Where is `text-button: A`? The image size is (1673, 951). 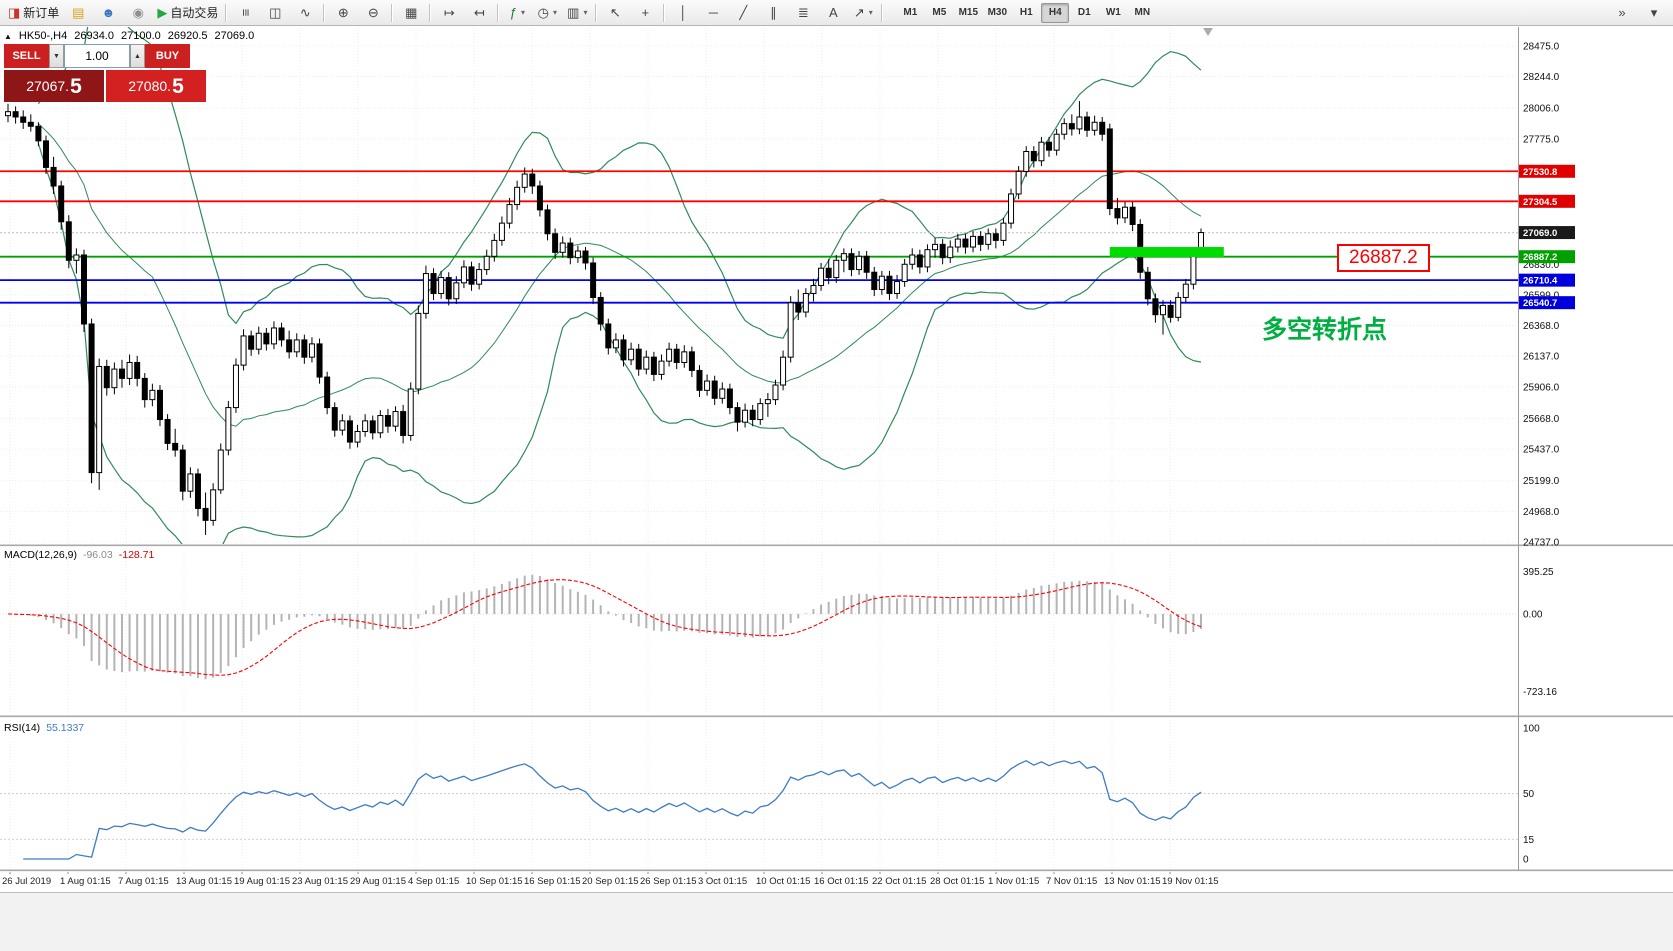
text-button: A is located at coordinates (833, 13).